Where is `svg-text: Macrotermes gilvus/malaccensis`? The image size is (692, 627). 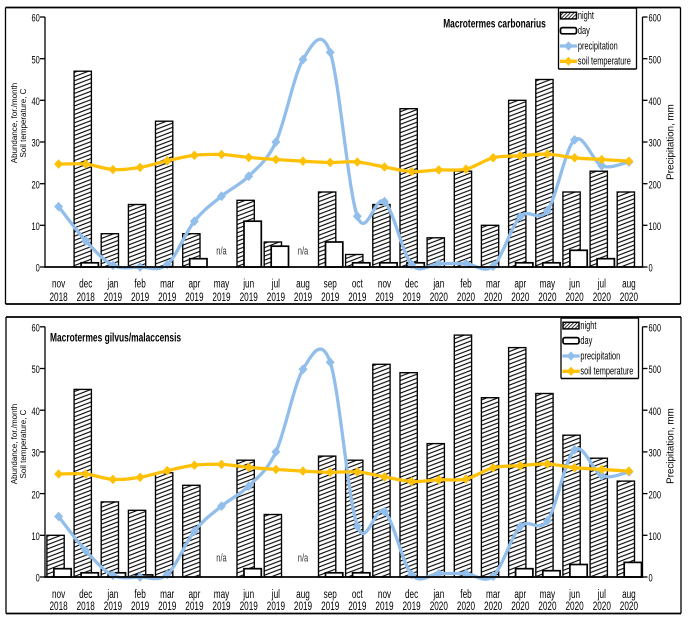
svg-text: Macrotermes gilvus/malaccensis is located at coordinates (115, 338).